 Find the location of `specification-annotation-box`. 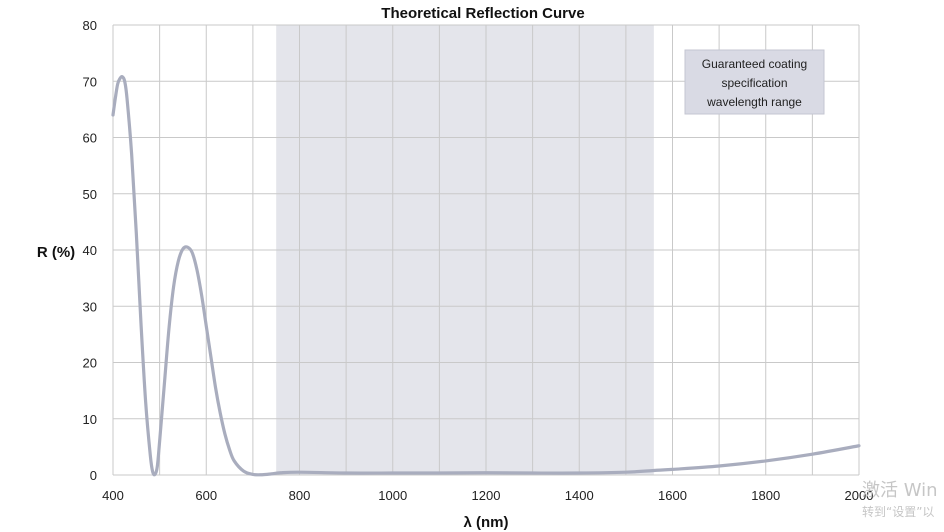

specification-annotation-box is located at coordinates (754, 82).